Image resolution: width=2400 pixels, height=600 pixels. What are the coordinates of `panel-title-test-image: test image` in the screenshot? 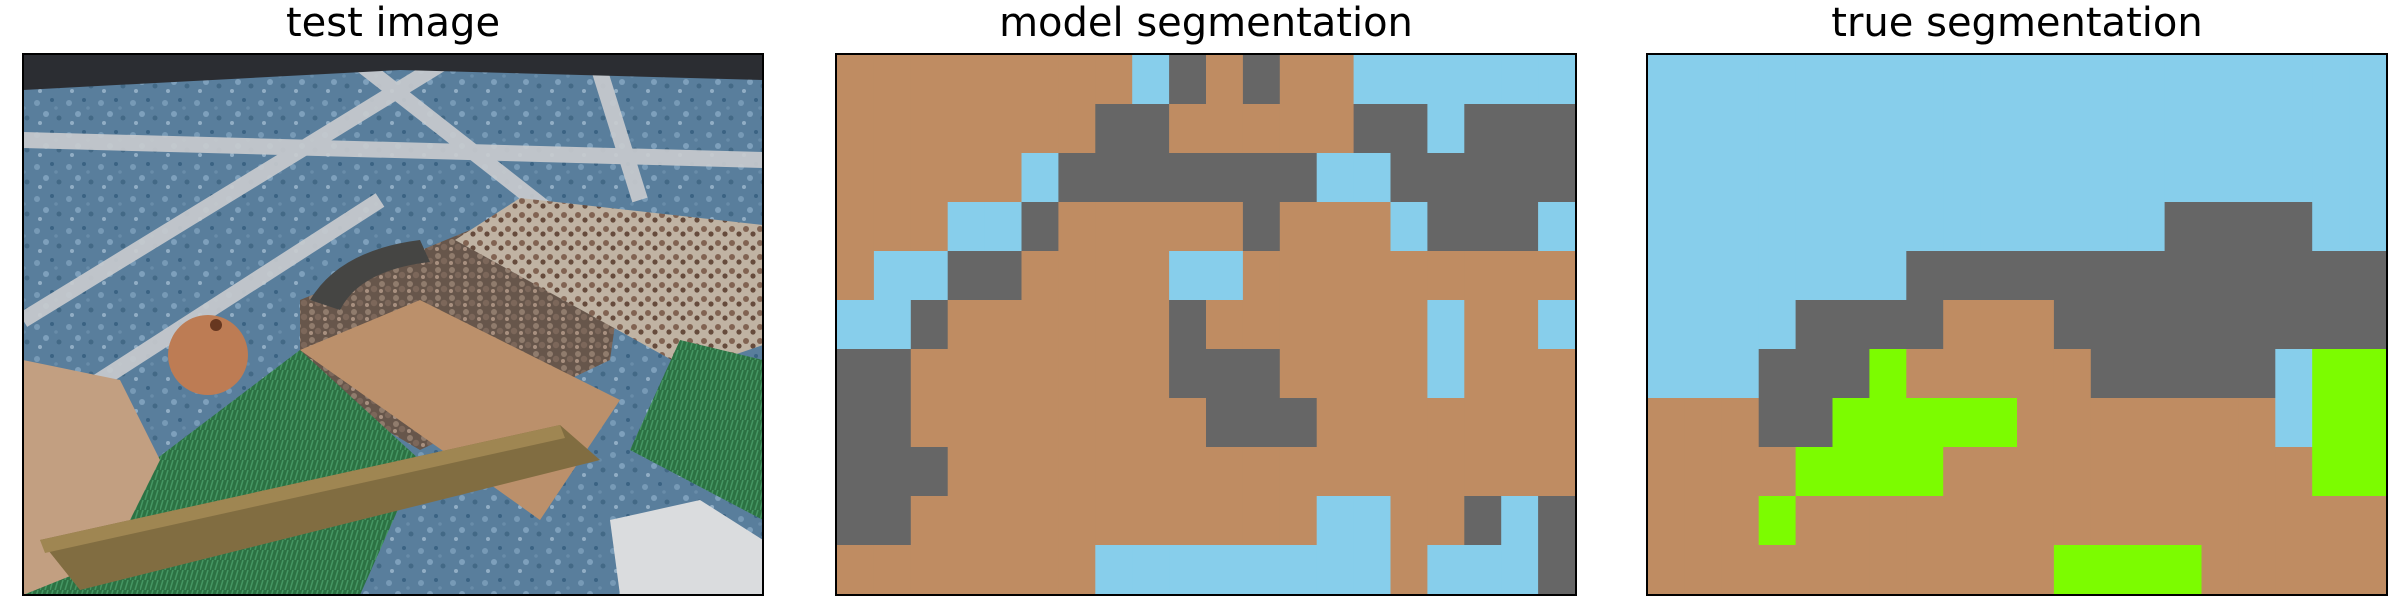 It's located at (393, 23).